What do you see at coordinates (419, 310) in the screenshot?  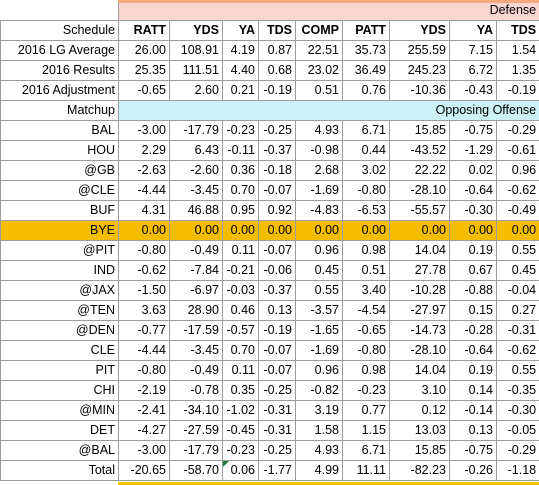 I see `value-cell: -27.97` at bounding box center [419, 310].